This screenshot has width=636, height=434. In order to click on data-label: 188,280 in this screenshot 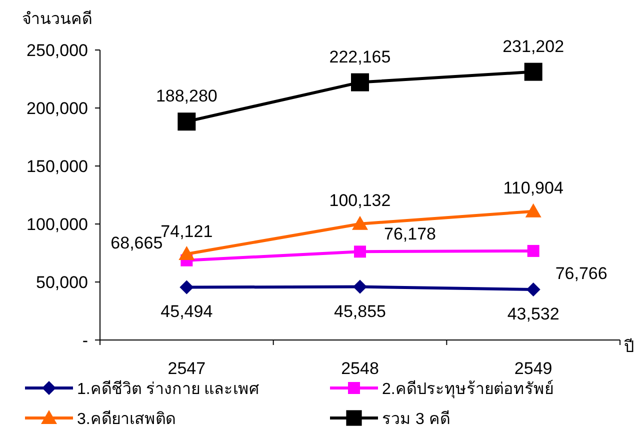, I will do `click(187, 96)`.